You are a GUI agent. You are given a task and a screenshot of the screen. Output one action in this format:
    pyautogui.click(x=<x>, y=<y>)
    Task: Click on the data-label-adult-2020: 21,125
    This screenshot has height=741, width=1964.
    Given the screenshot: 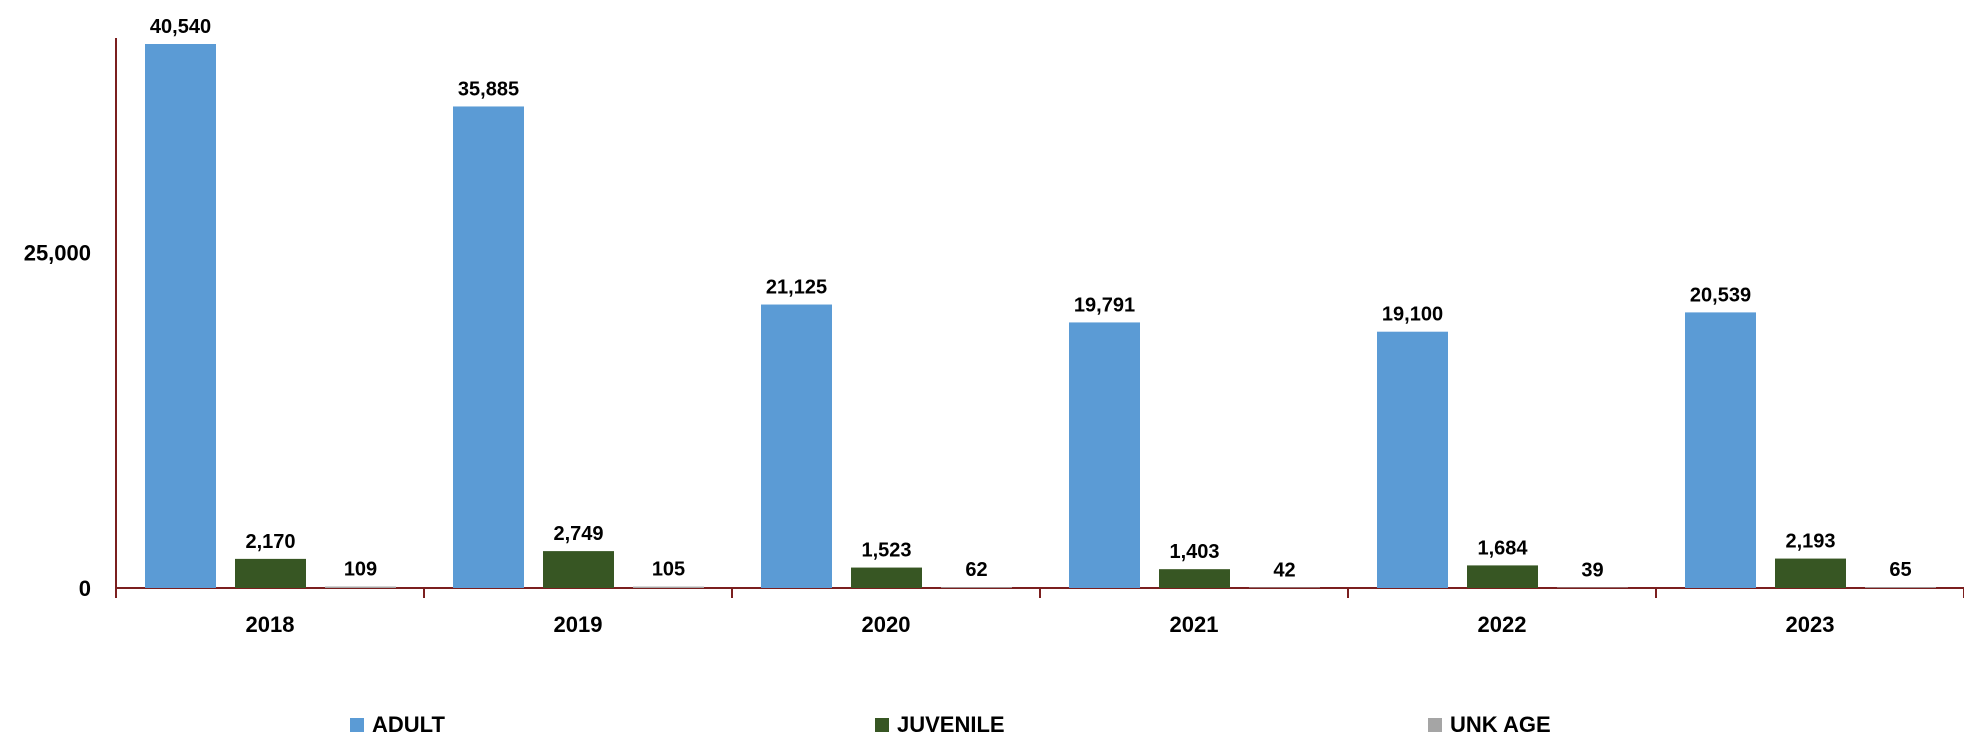 What is the action you would take?
    pyautogui.click(x=796, y=288)
    